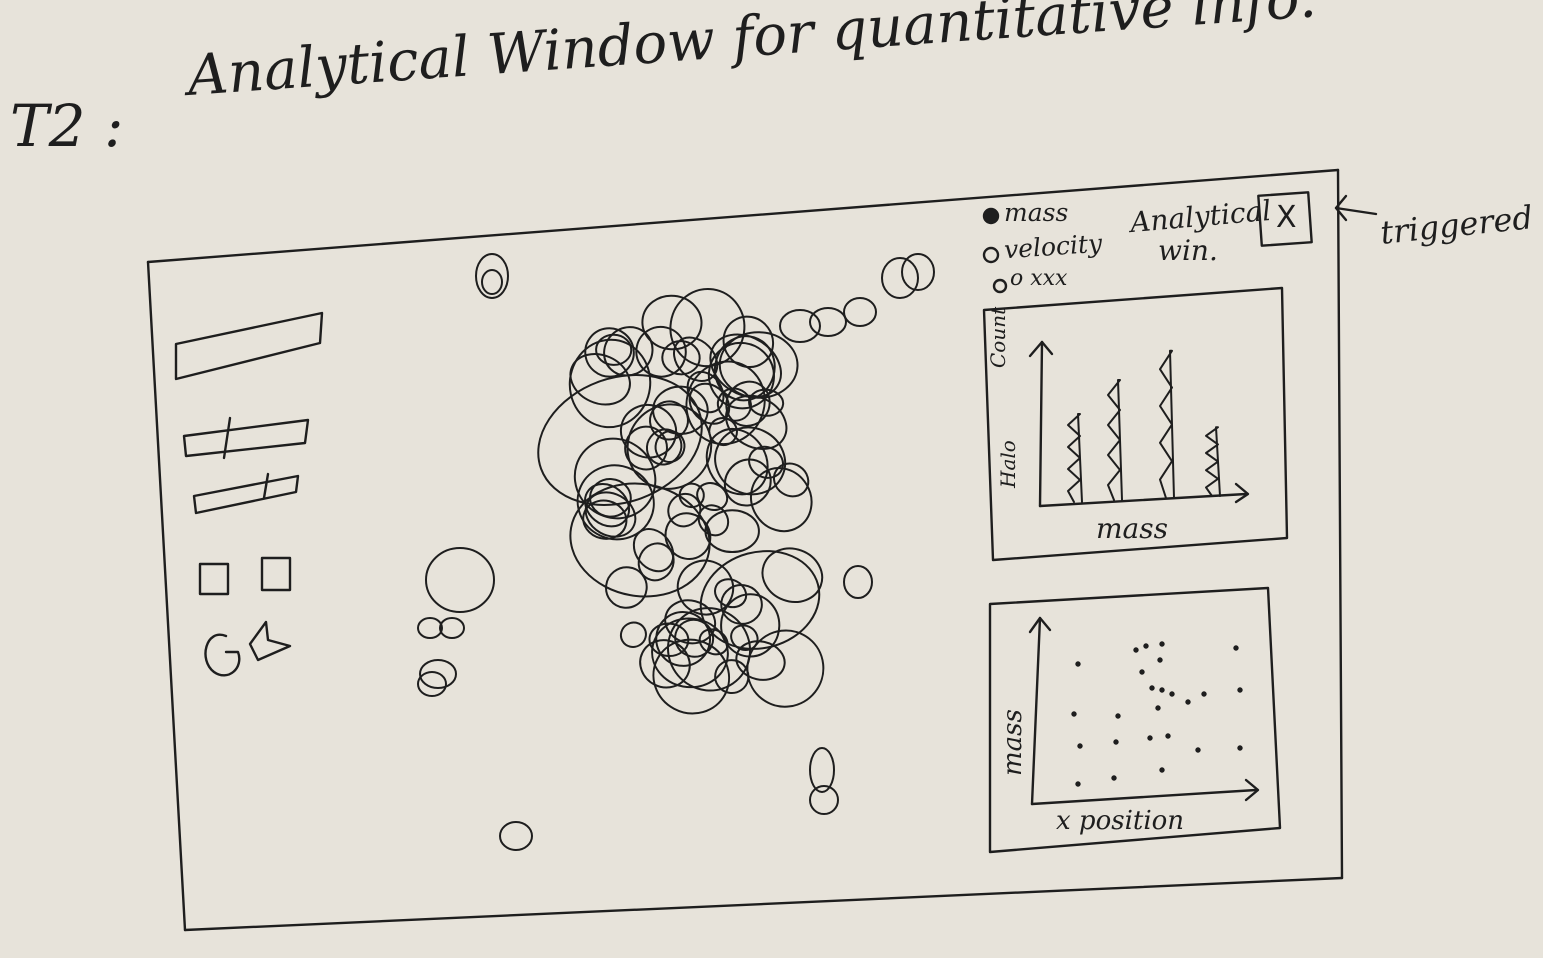 The image size is (1543, 958). I want to click on triggered-arrow-icon, so click(1356, 208).